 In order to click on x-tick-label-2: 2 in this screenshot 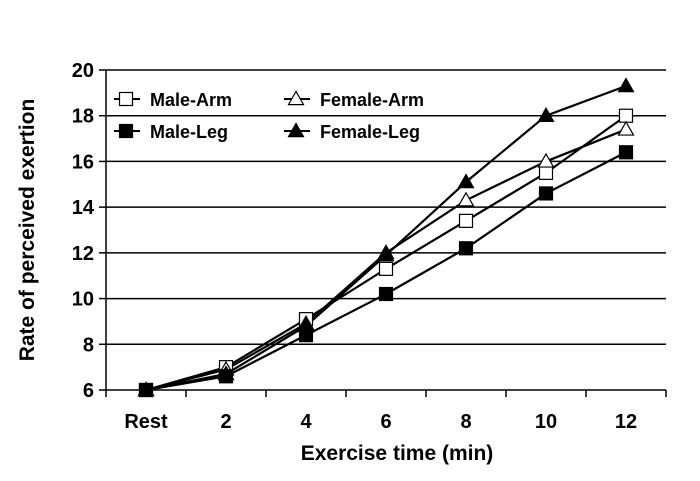, I will do `click(225, 422)`.